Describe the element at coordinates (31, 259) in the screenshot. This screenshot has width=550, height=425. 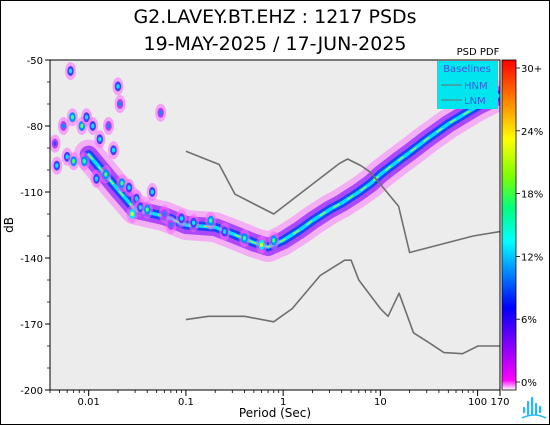
I see `y-tick-label: -140` at that location.